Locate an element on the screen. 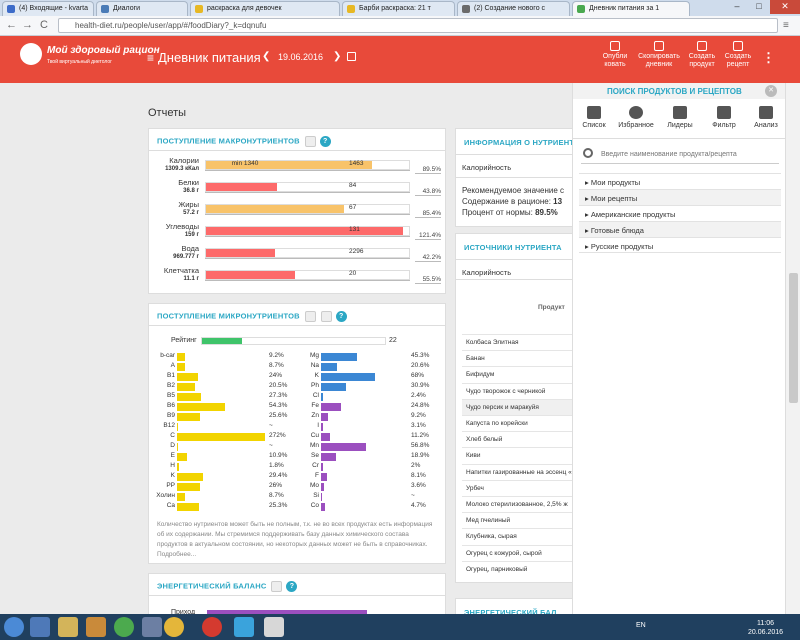  vitamin-label: C is located at coordinates (172, 435).